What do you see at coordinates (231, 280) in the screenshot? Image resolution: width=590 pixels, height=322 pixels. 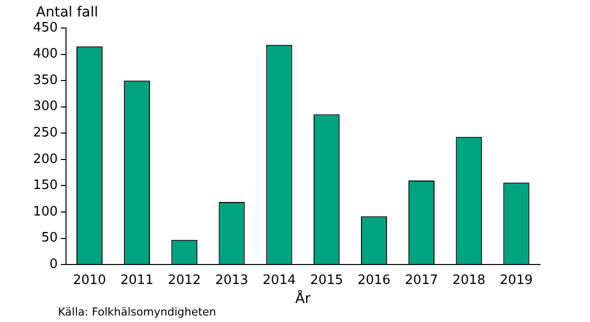 I see `x-tick-label: 2013` at bounding box center [231, 280].